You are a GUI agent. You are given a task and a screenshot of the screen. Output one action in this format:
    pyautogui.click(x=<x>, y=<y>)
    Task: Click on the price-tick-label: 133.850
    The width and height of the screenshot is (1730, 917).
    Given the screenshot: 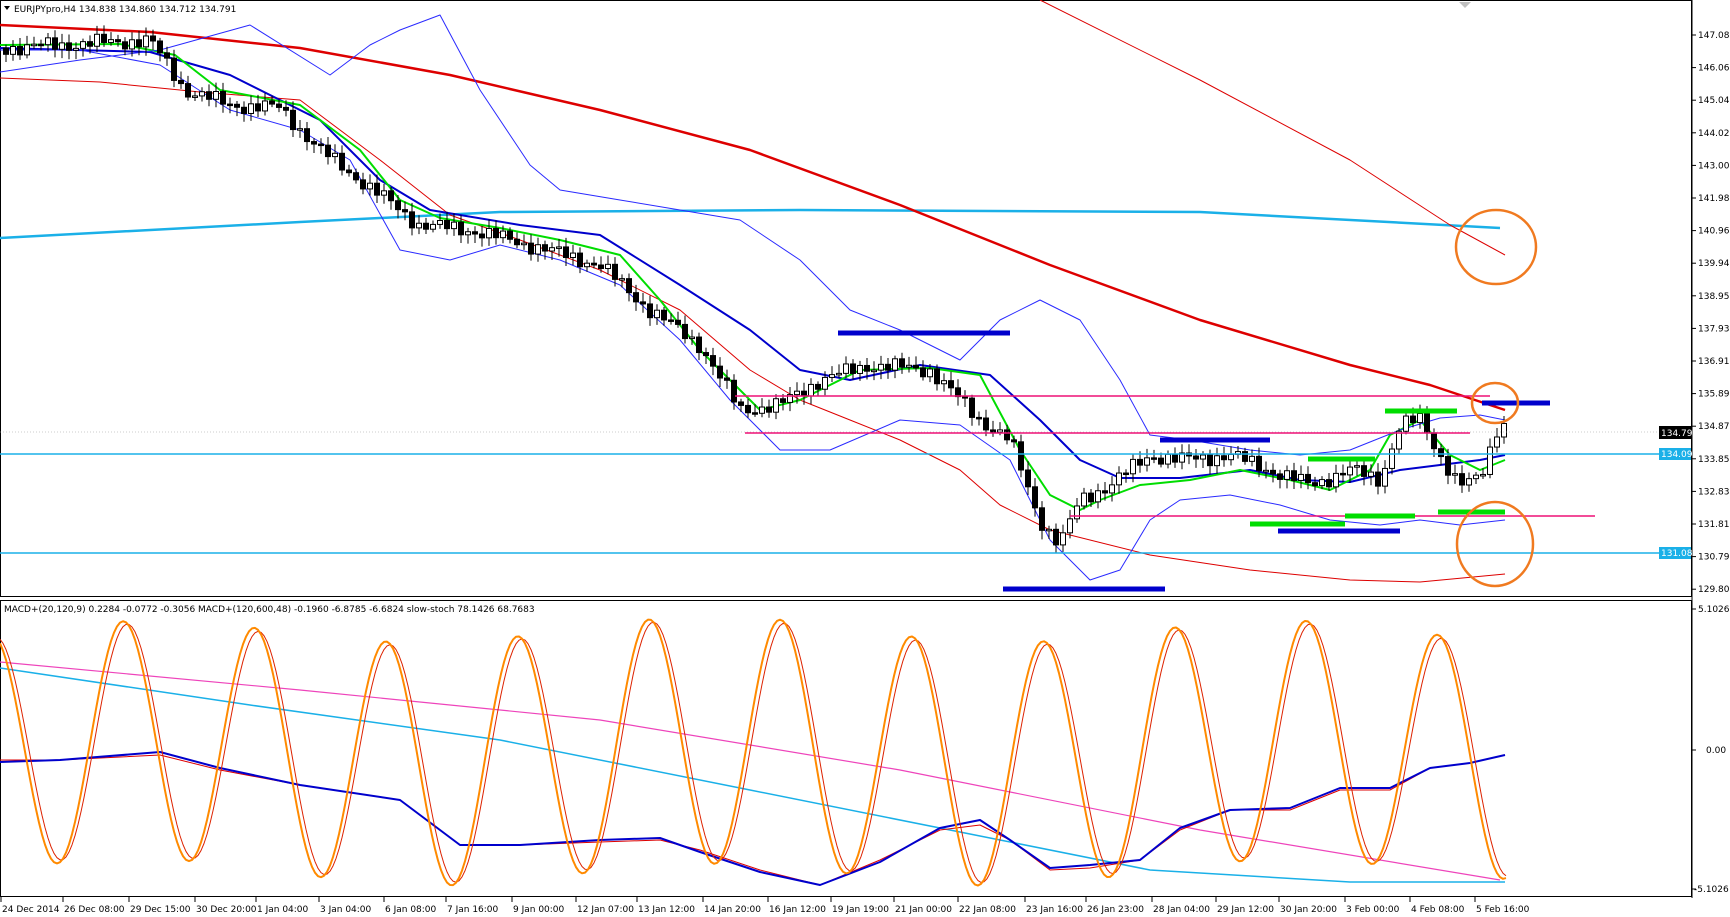 What is the action you would take?
    pyautogui.click(x=1714, y=460)
    